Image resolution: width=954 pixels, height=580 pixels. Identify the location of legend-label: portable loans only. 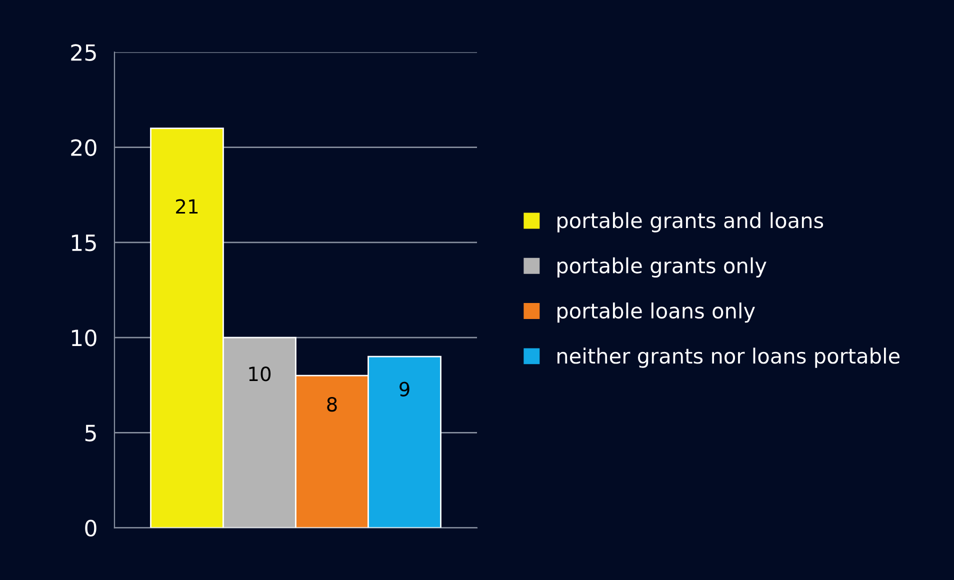
(656, 312).